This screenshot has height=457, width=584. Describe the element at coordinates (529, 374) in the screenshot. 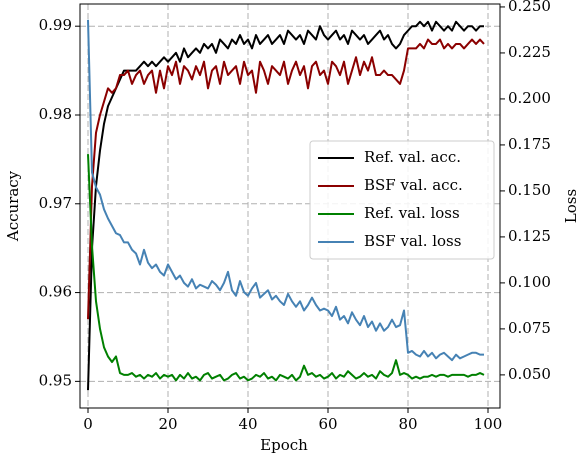

I see `y2-tick-label: 0.050` at that location.